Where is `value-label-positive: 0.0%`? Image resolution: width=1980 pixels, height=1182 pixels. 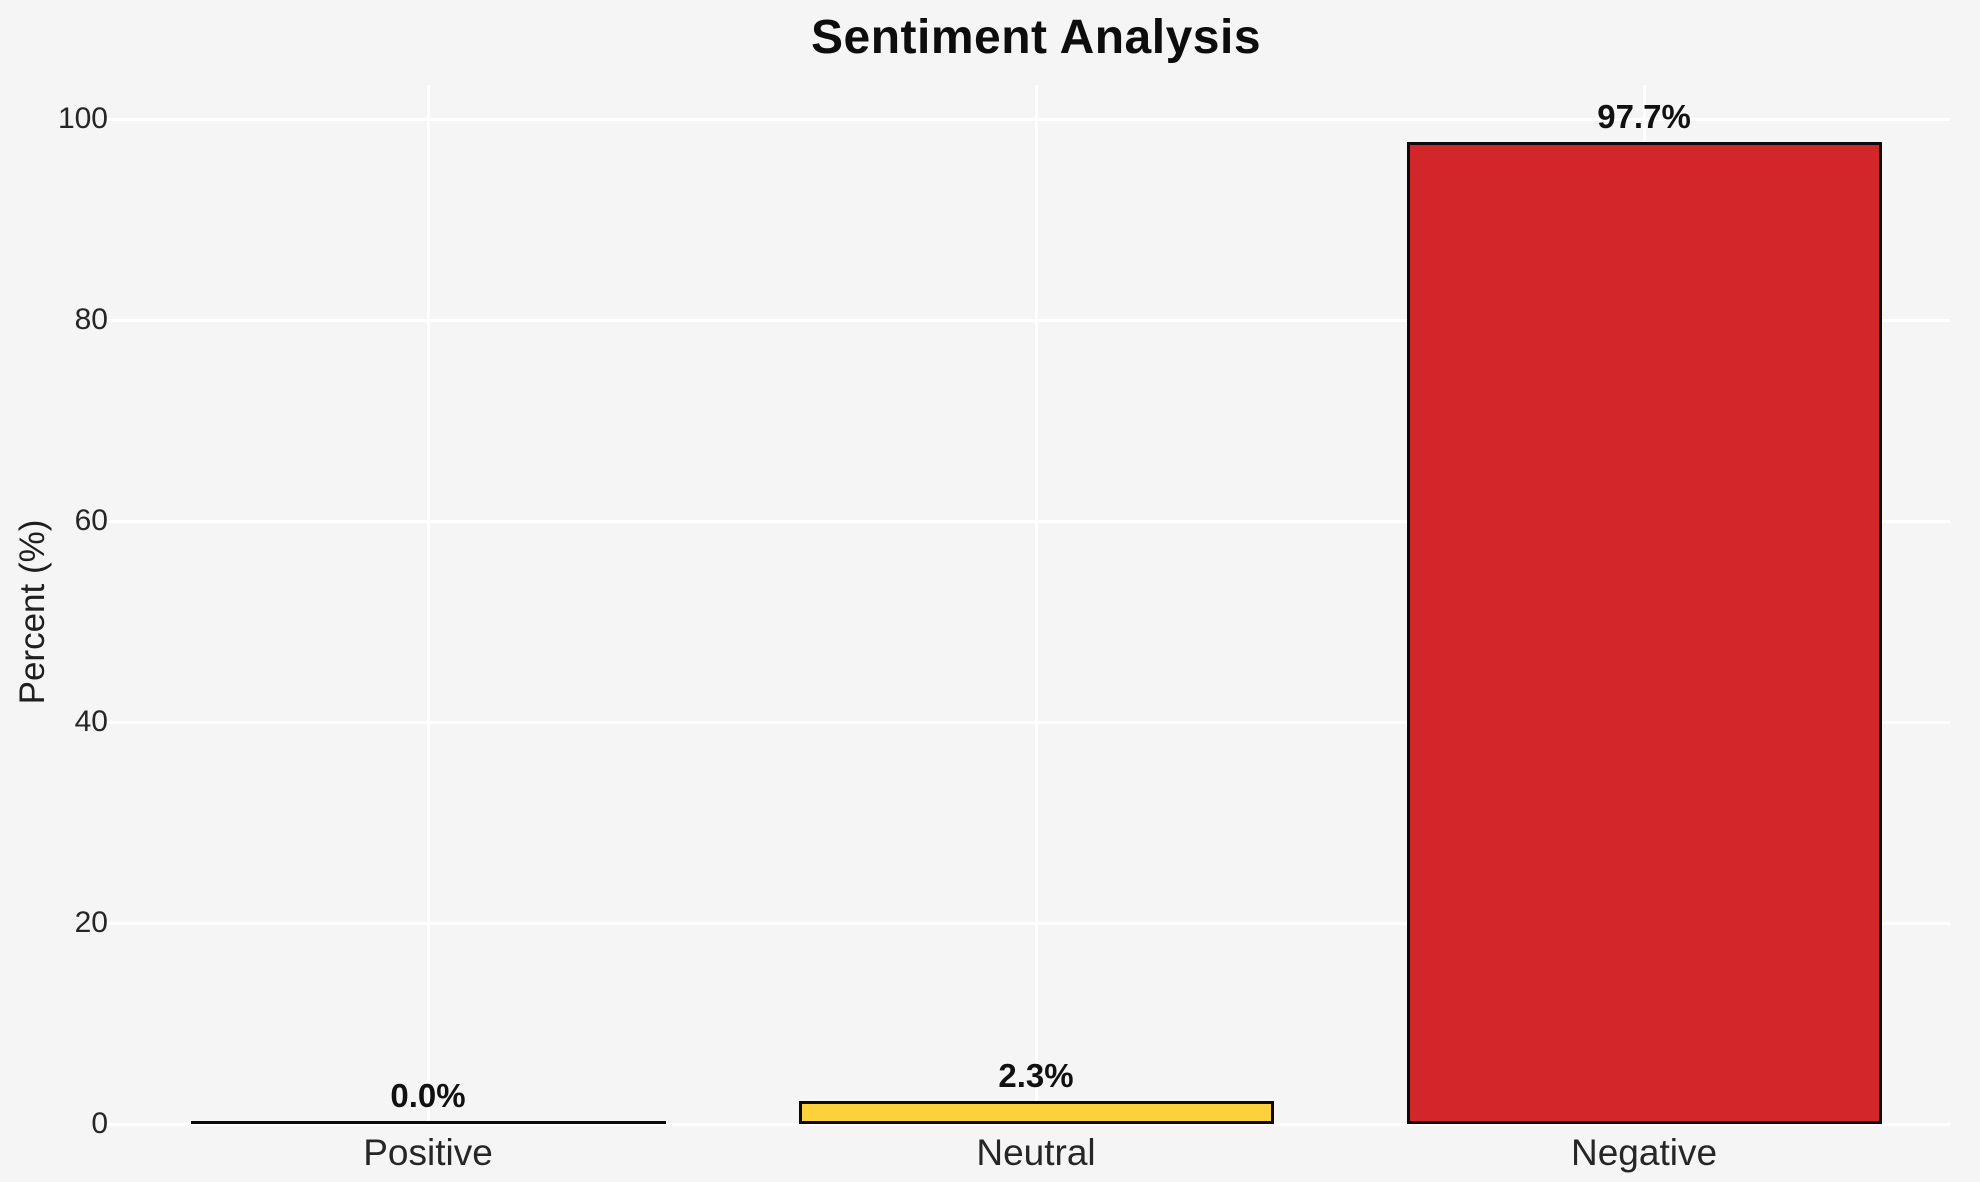
value-label-positive: 0.0% is located at coordinates (428, 1095).